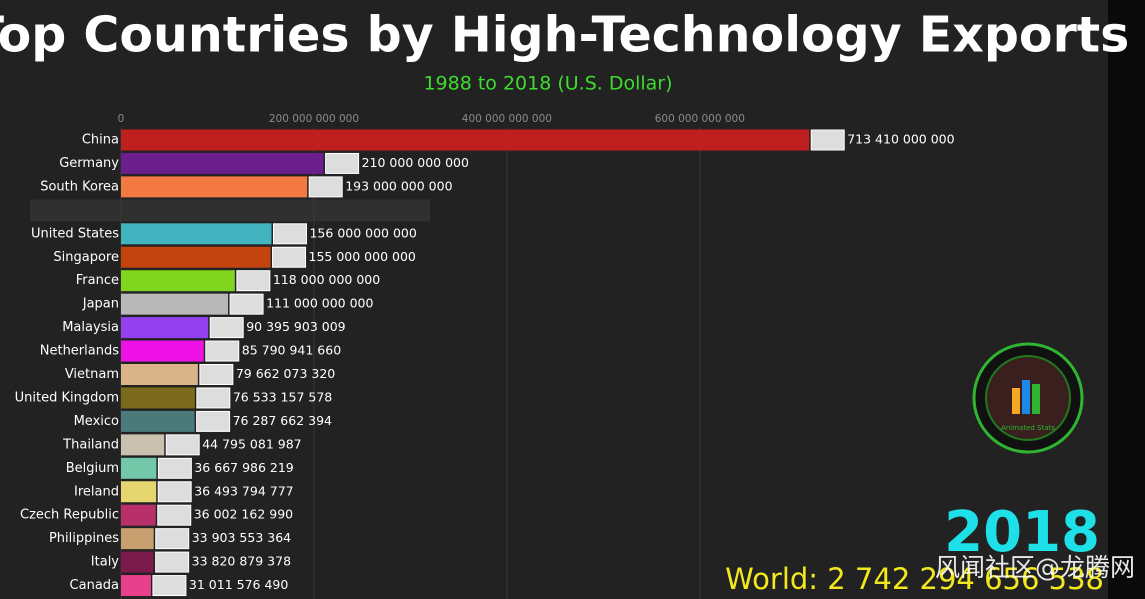  I want to click on value-label: 85 790 941 660, so click(291, 350).